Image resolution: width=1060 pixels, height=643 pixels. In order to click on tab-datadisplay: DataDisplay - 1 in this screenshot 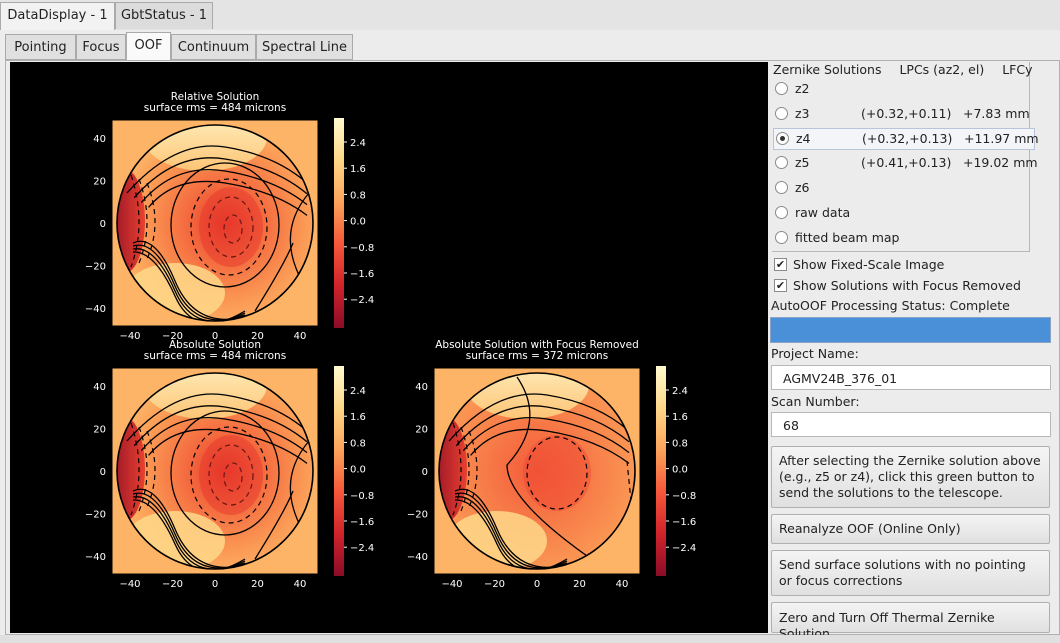, I will do `click(57, 16)`.